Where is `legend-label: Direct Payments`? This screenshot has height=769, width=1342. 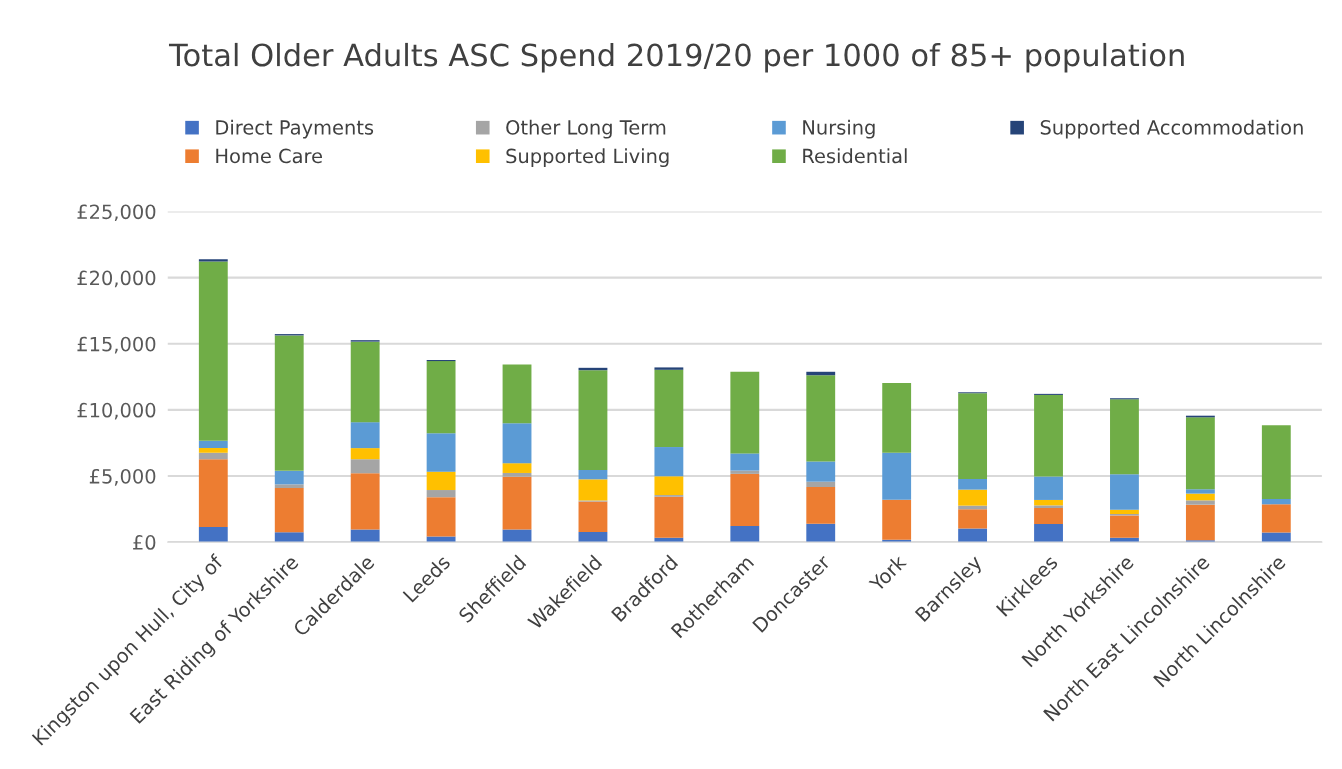 legend-label: Direct Payments is located at coordinates (295, 129).